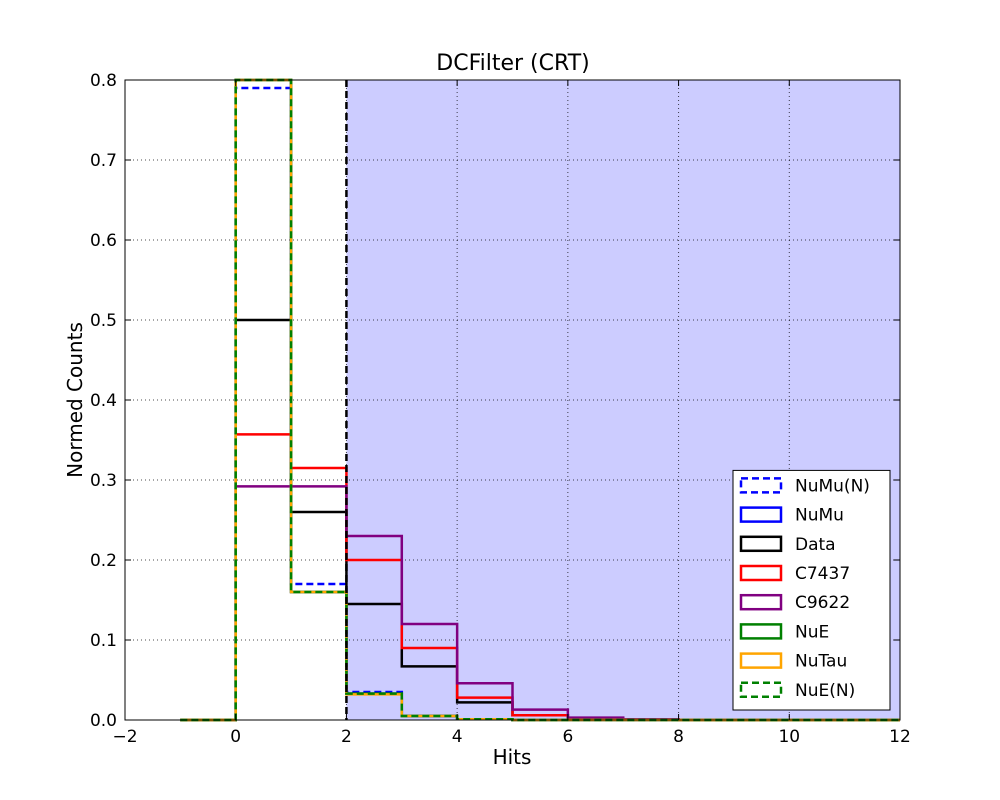 The width and height of the screenshot is (1000, 800). I want to click on y-tick-label: 0.2, so click(103, 561).